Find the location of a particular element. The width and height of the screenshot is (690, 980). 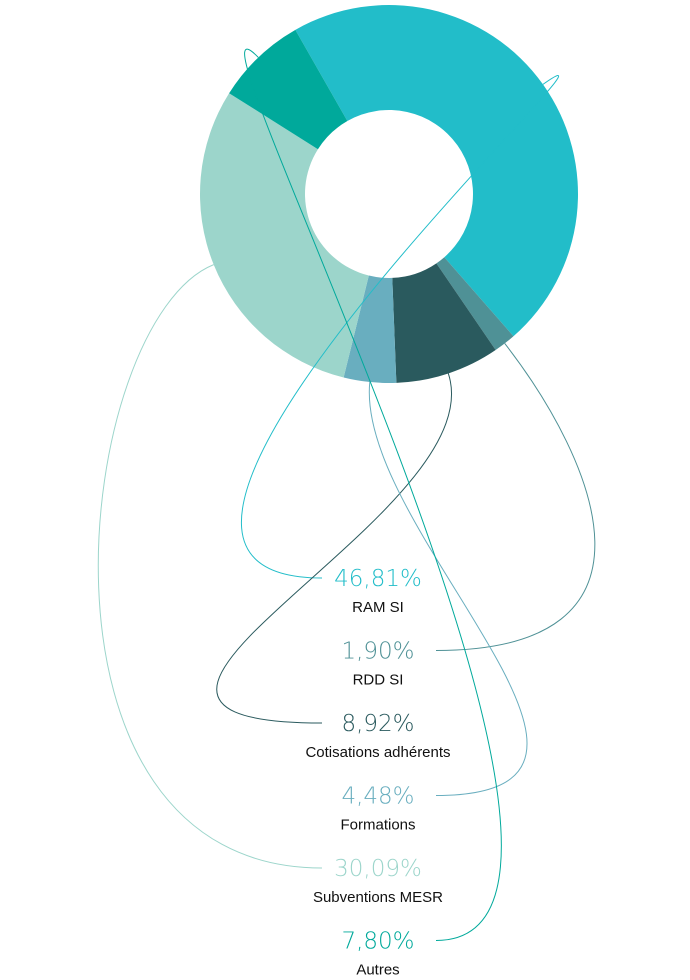

value-label: 8,92% is located at coordinates (377, 724).